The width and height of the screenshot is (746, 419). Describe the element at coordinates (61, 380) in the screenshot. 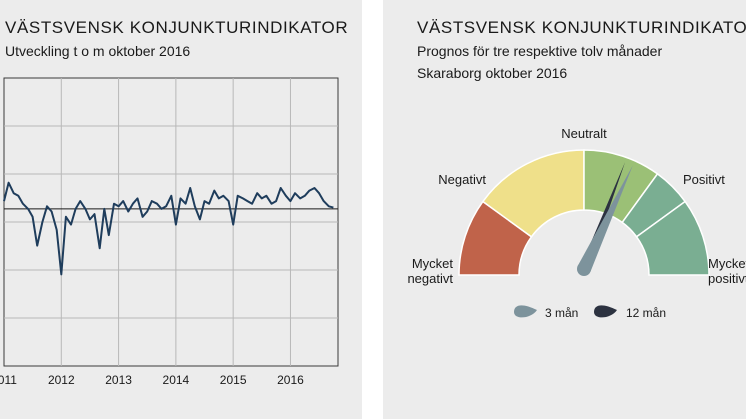

I see `x-tick-label: 2012` at that location.